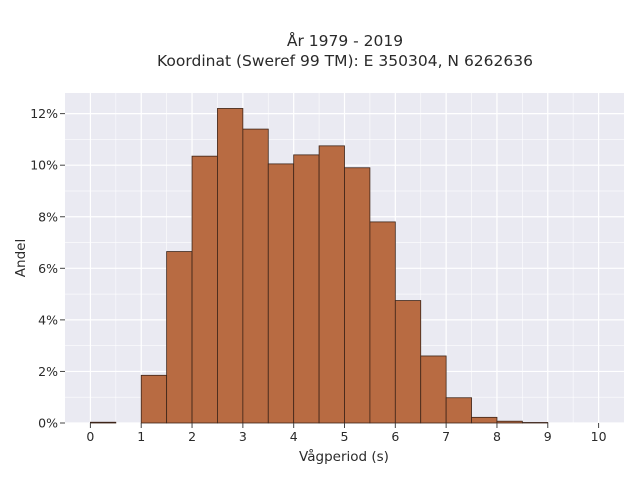 The image size is (640, 480). Describe the element at coordinates (548, 436) in the screenshot. I see `x-tick-label: 9` at that location.